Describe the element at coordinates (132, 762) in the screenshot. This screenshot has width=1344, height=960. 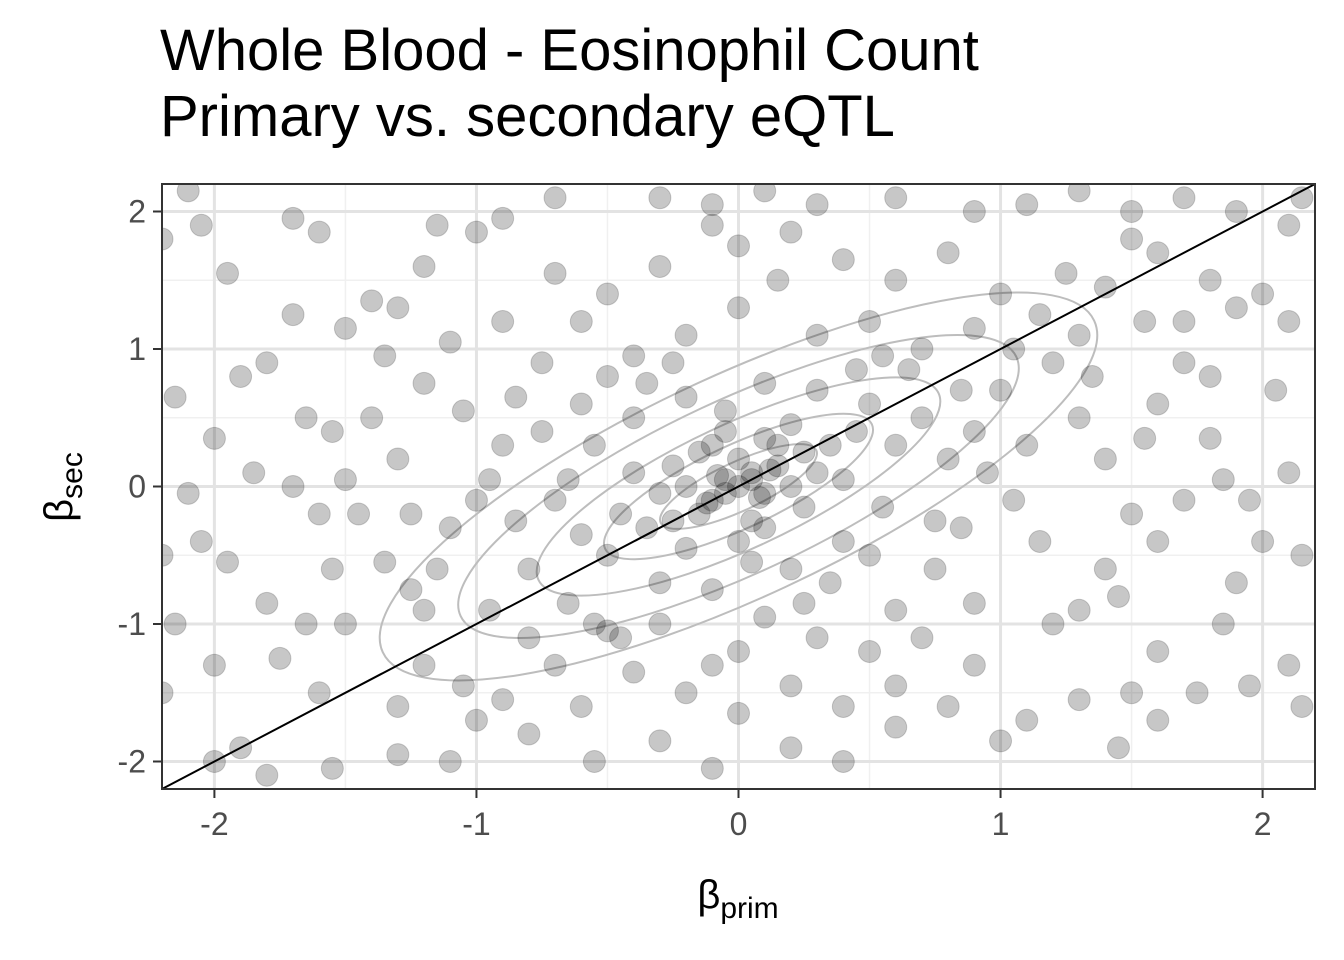
I see `y-tick-label: -2` at that location.